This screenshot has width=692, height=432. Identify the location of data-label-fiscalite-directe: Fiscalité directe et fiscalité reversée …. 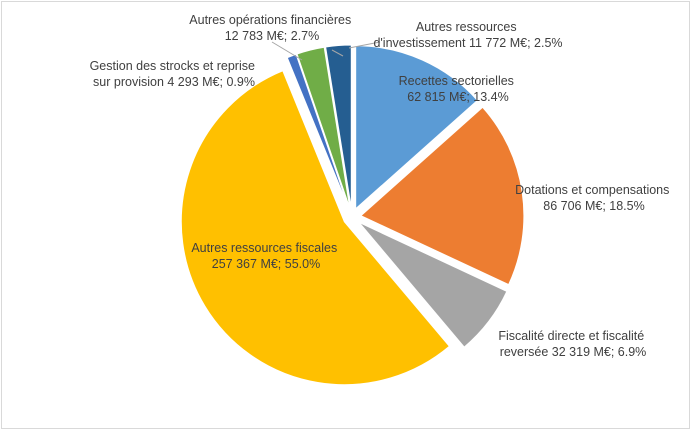
(572, 344).